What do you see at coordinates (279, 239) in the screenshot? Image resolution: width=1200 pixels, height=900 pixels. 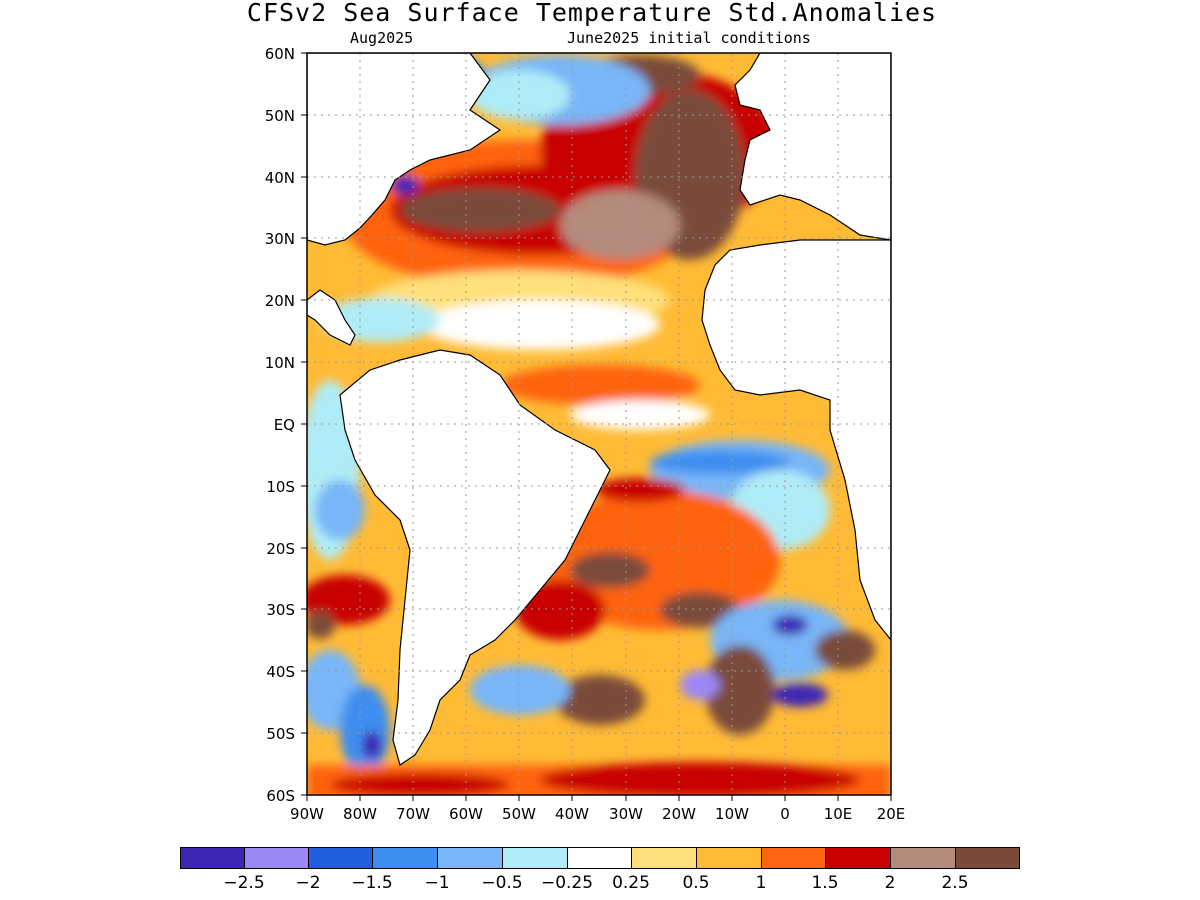 I see `lat-label-30n: 30N` at bounding box center [279, 239].